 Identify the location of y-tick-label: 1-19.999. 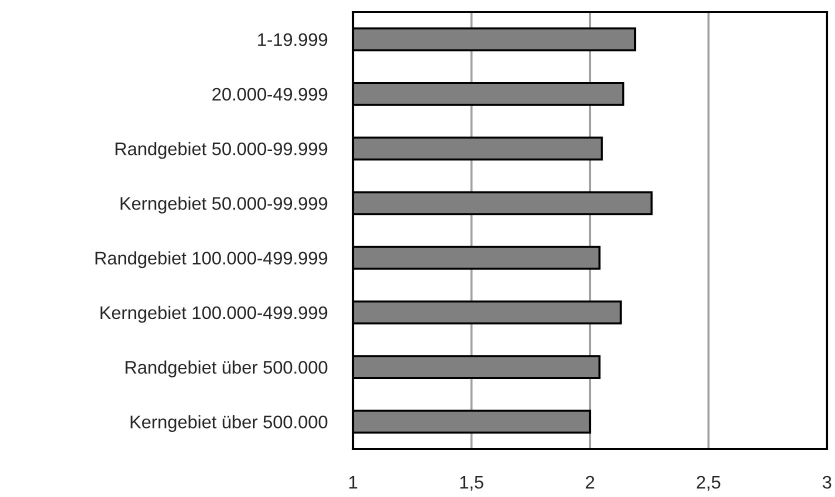
(293, 39).